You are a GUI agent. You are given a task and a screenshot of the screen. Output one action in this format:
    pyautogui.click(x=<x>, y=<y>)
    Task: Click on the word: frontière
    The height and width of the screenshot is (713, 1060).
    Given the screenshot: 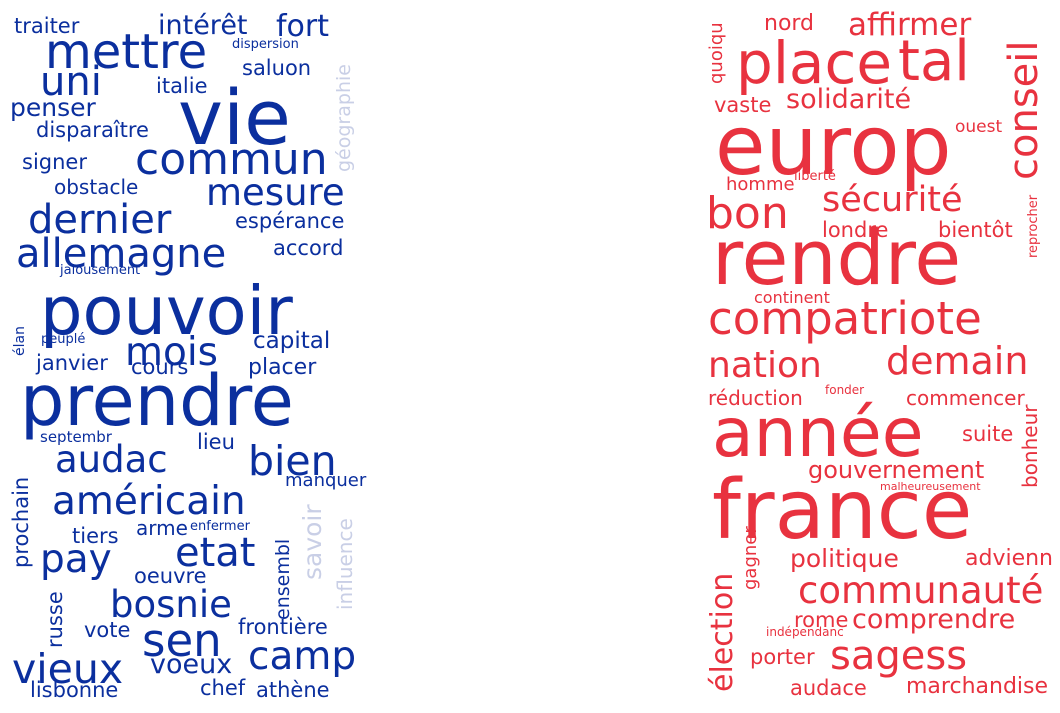 What is the action you would take?
    pyautogui.click(x=283, y=627)
    